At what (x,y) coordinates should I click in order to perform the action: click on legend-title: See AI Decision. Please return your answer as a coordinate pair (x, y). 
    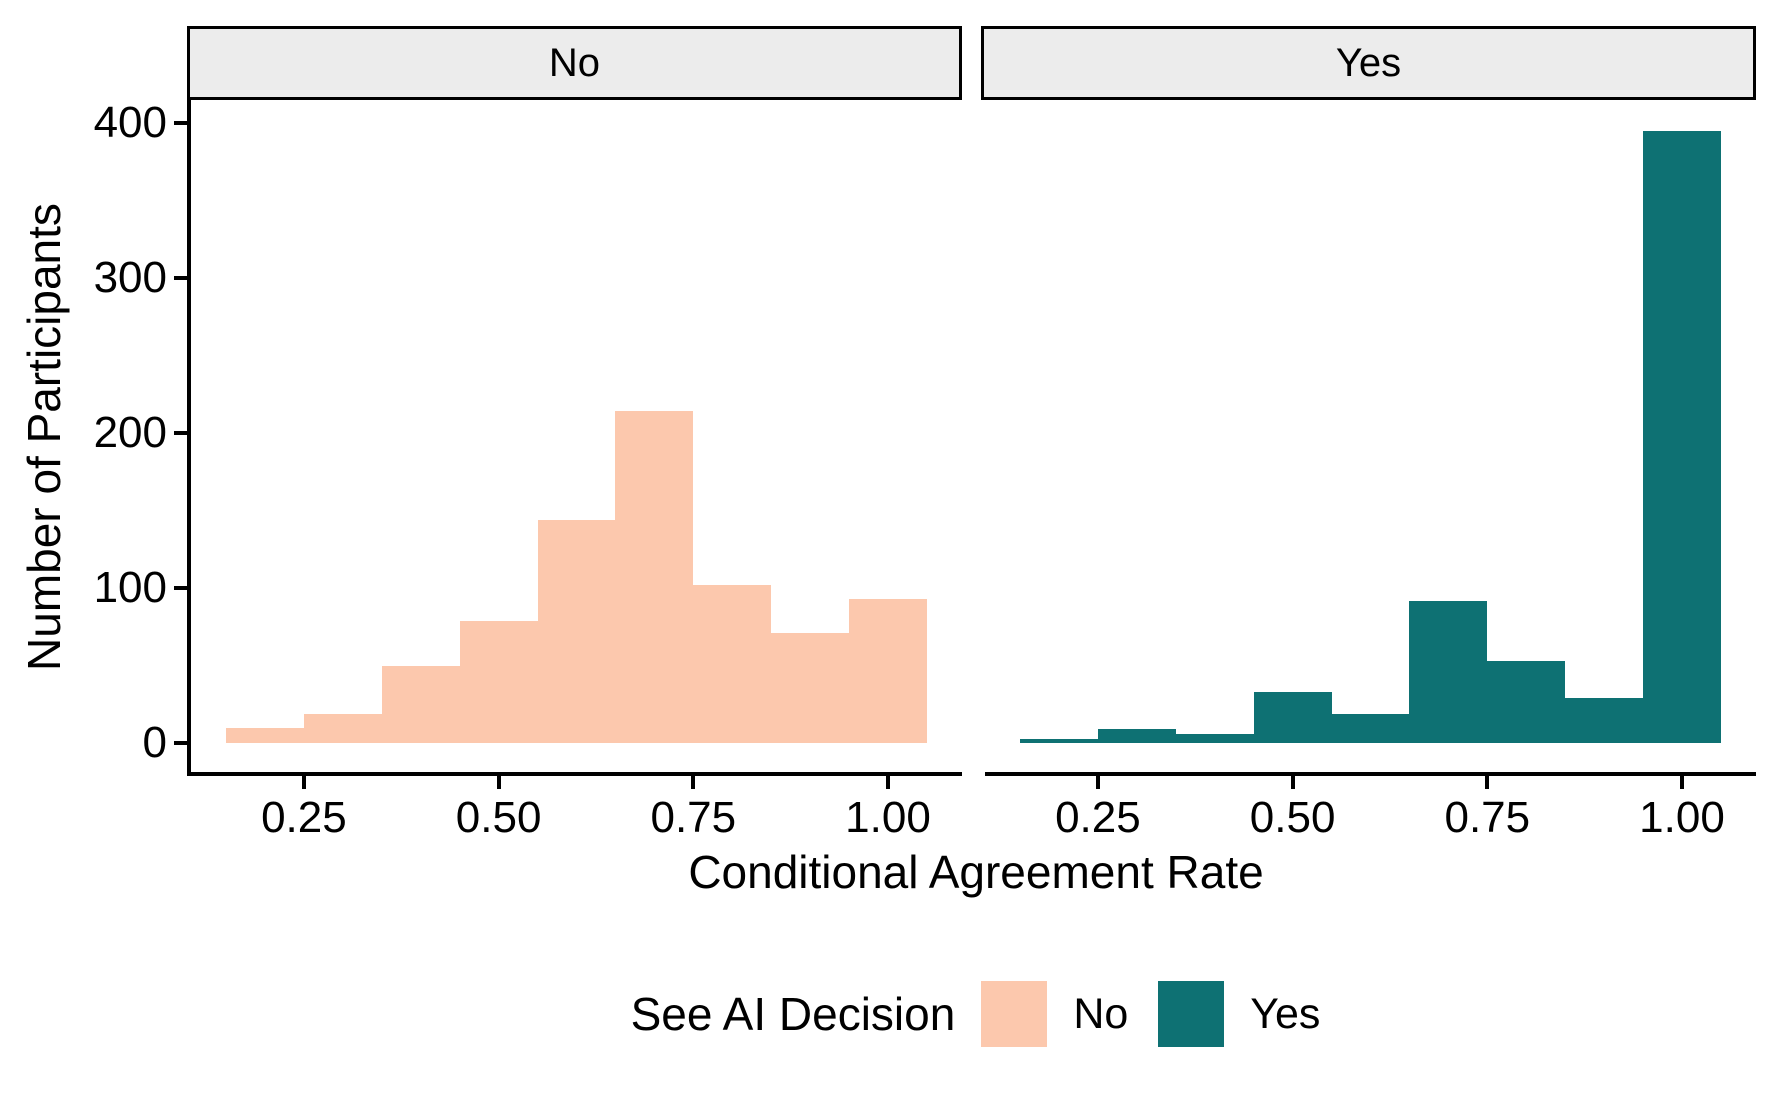
    Looking at the image, I should click on (793, 1014).